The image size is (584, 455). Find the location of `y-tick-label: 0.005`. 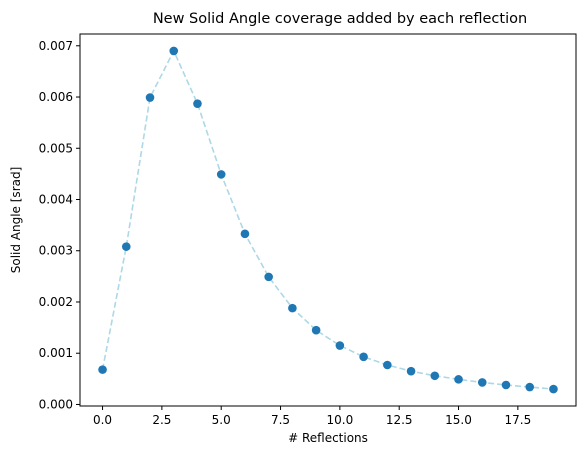

y-tick-label: 0.005 is located at coordinates (56, 148).